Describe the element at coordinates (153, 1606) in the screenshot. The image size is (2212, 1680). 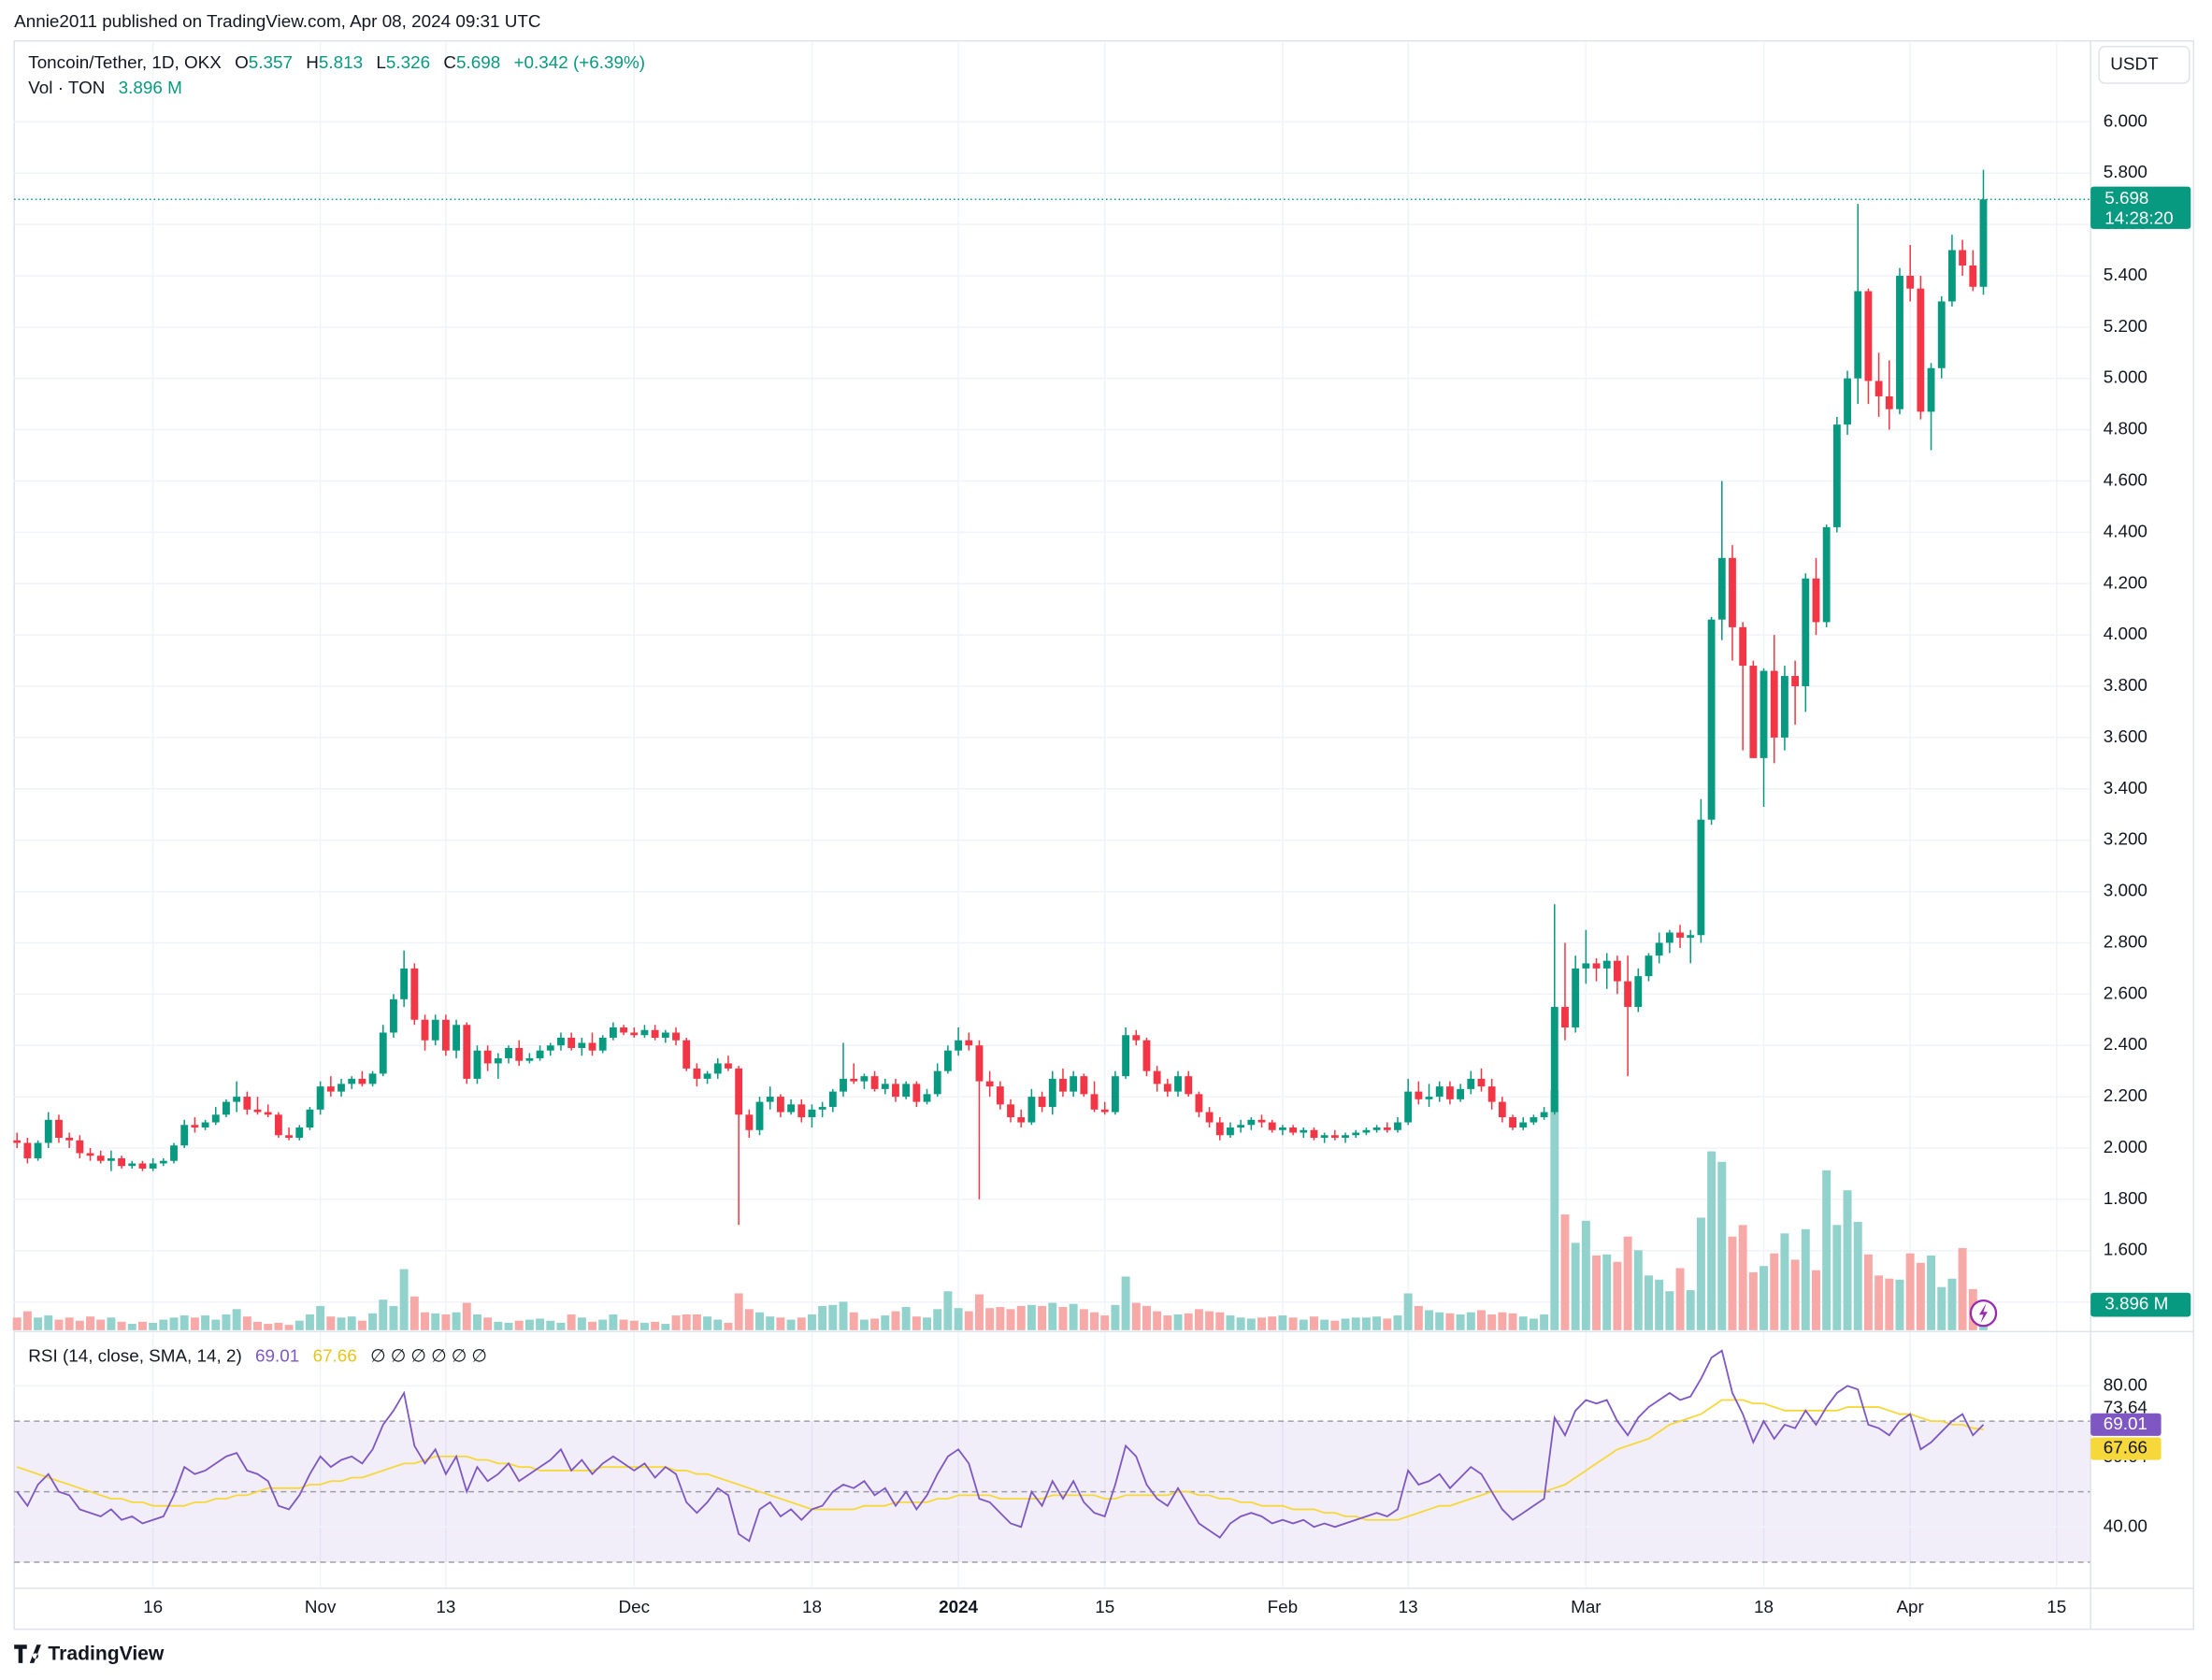
I see `x-tick-label: 16` at that location.